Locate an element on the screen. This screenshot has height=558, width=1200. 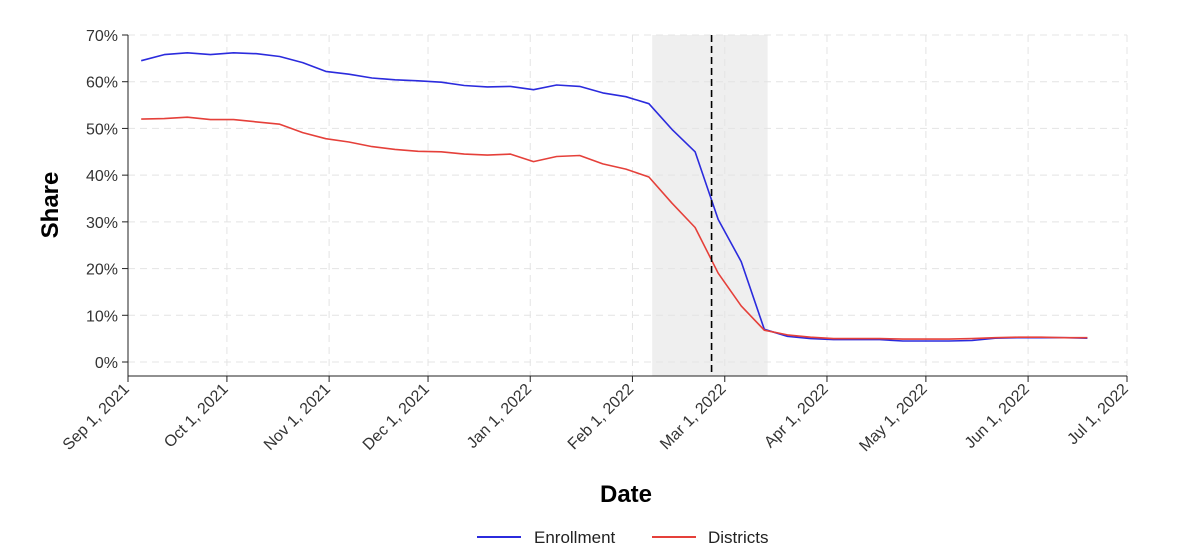
y-tick-label: 30% is located at coordinates (102, 223).